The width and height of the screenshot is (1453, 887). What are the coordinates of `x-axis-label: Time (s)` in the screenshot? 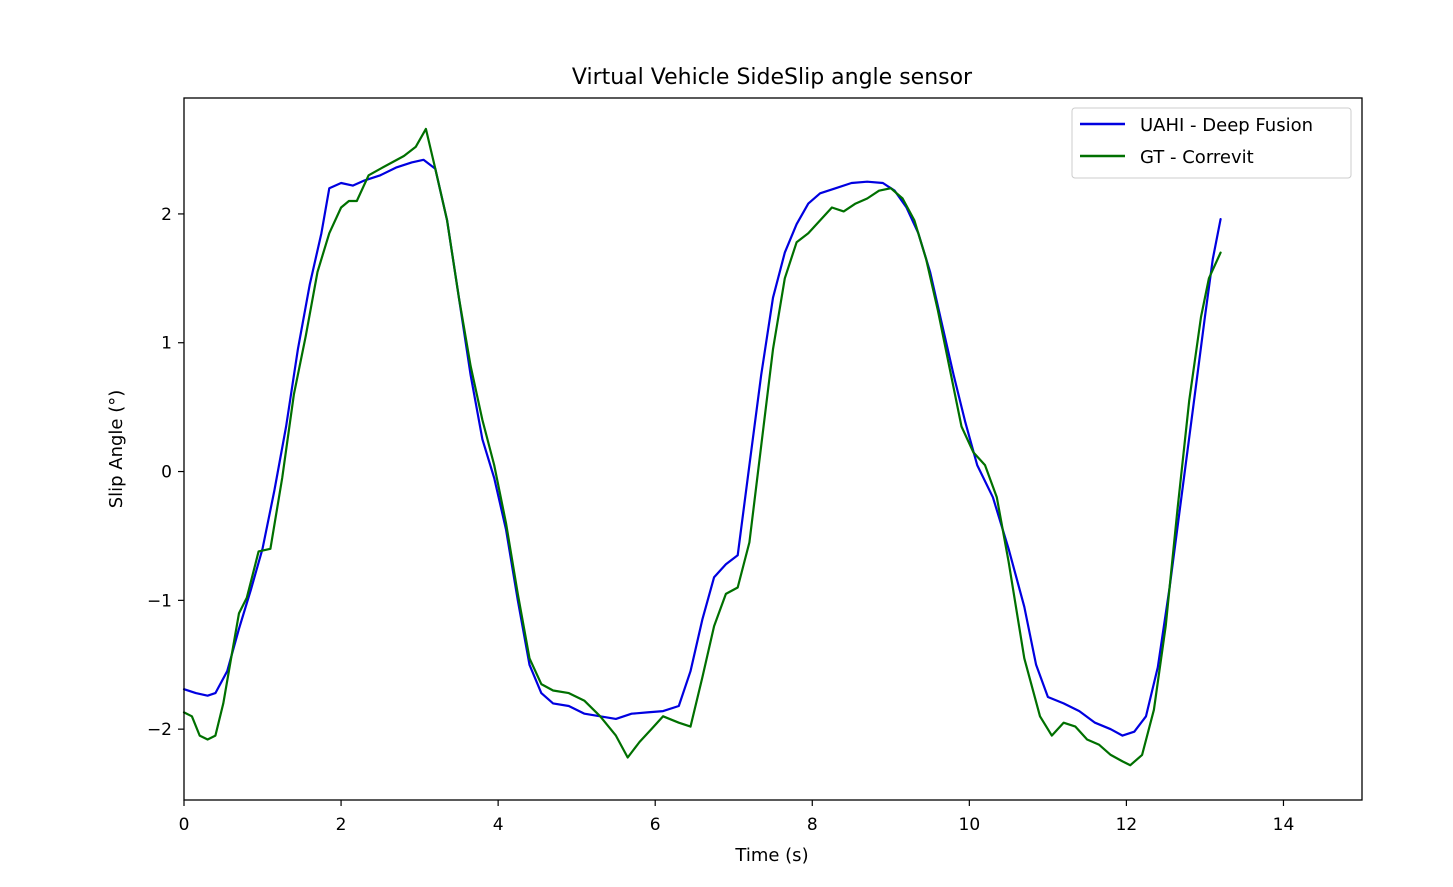 It's located at (771, 855).